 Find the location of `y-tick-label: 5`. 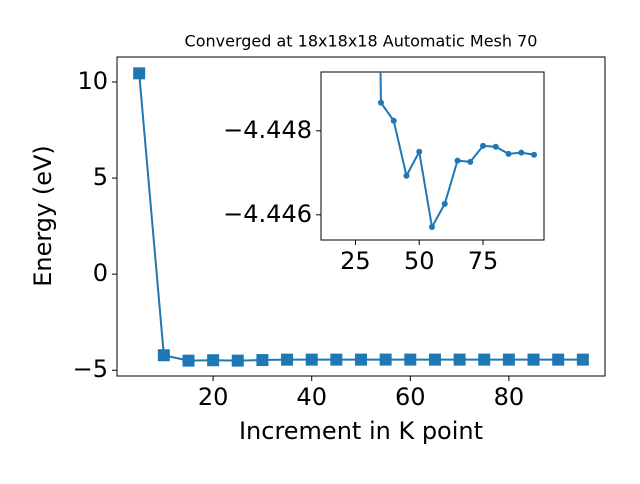

y-tick-label: 5 is located at coordinates (100, 177).